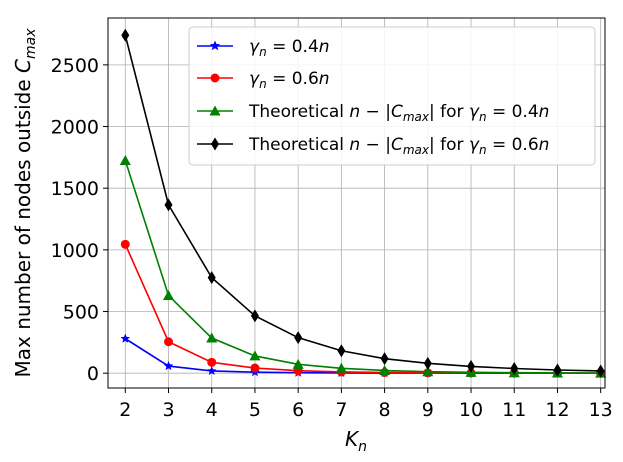 The height and width of the screenshot is (462, 623). Describe the element at coordinates (356, 441) in the screenshot. I see `x-axis-label: Kn` at that location.